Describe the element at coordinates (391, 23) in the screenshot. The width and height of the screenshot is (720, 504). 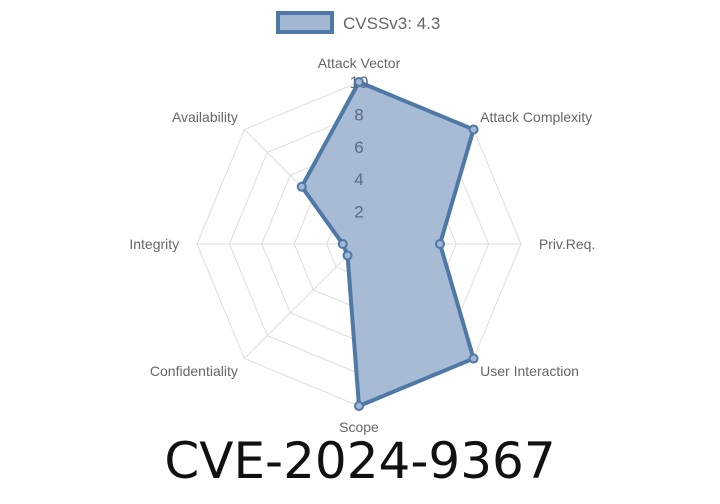
I see `legend-label: CVSSv3: 4.3` at that location.